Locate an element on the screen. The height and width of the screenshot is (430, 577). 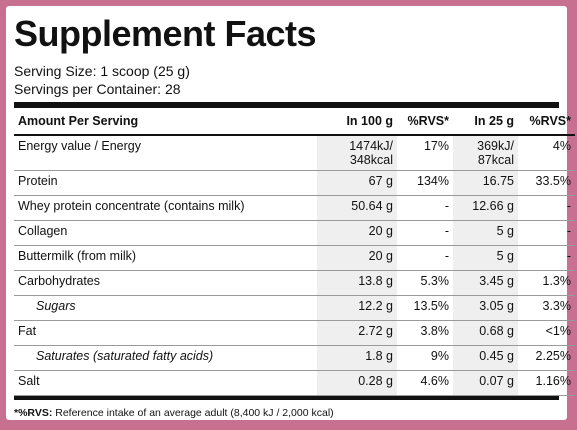
header-in-25g: In 25 g is located at coordinates (485, 122).